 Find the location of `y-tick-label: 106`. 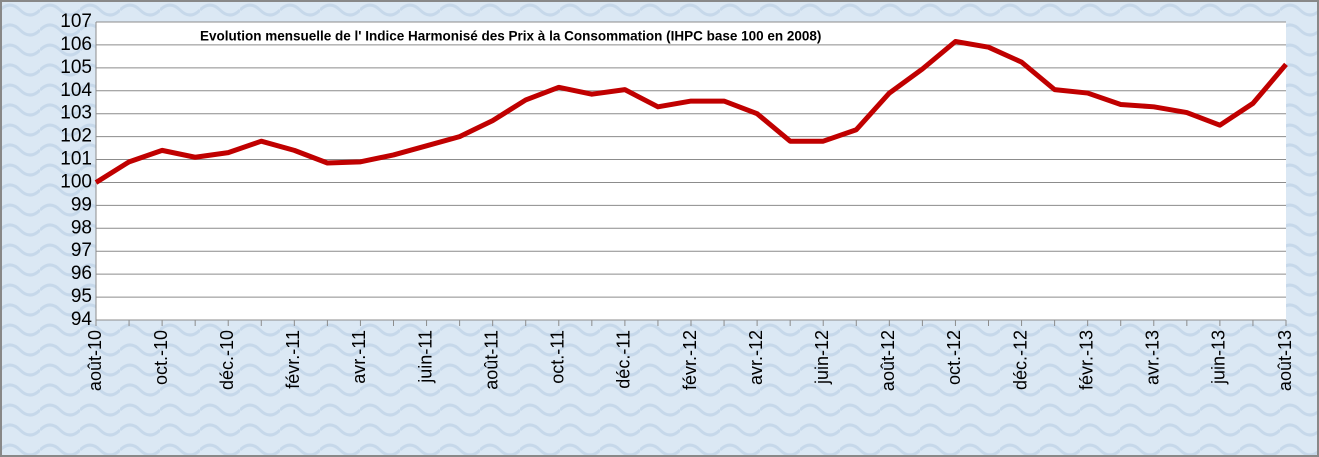

y-tick-label: 106 is located at coordinates (76, 44).